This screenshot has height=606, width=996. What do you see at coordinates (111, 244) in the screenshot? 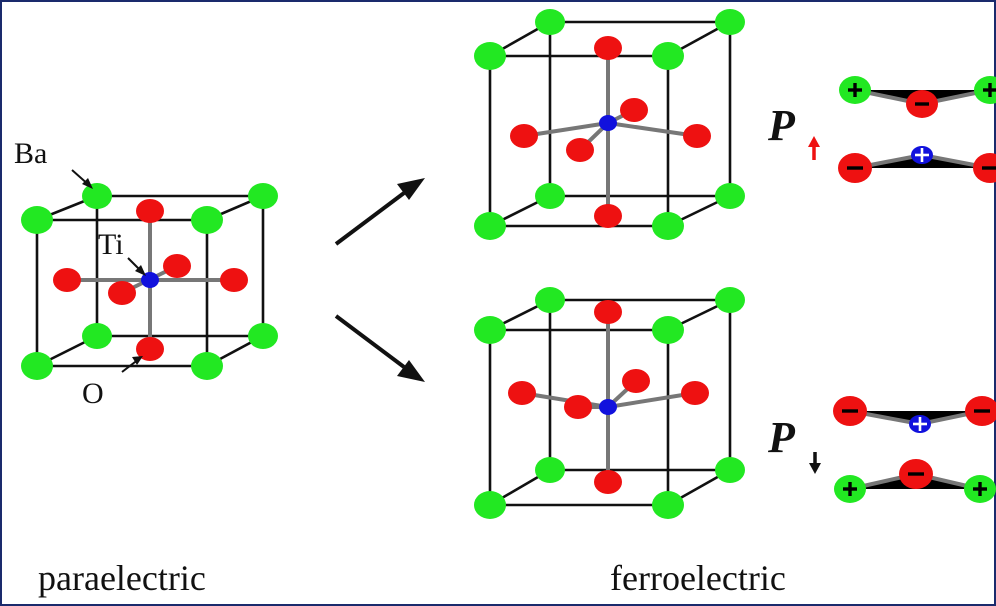
I see `ti-label: Ti` at bounding box center [111, 244].